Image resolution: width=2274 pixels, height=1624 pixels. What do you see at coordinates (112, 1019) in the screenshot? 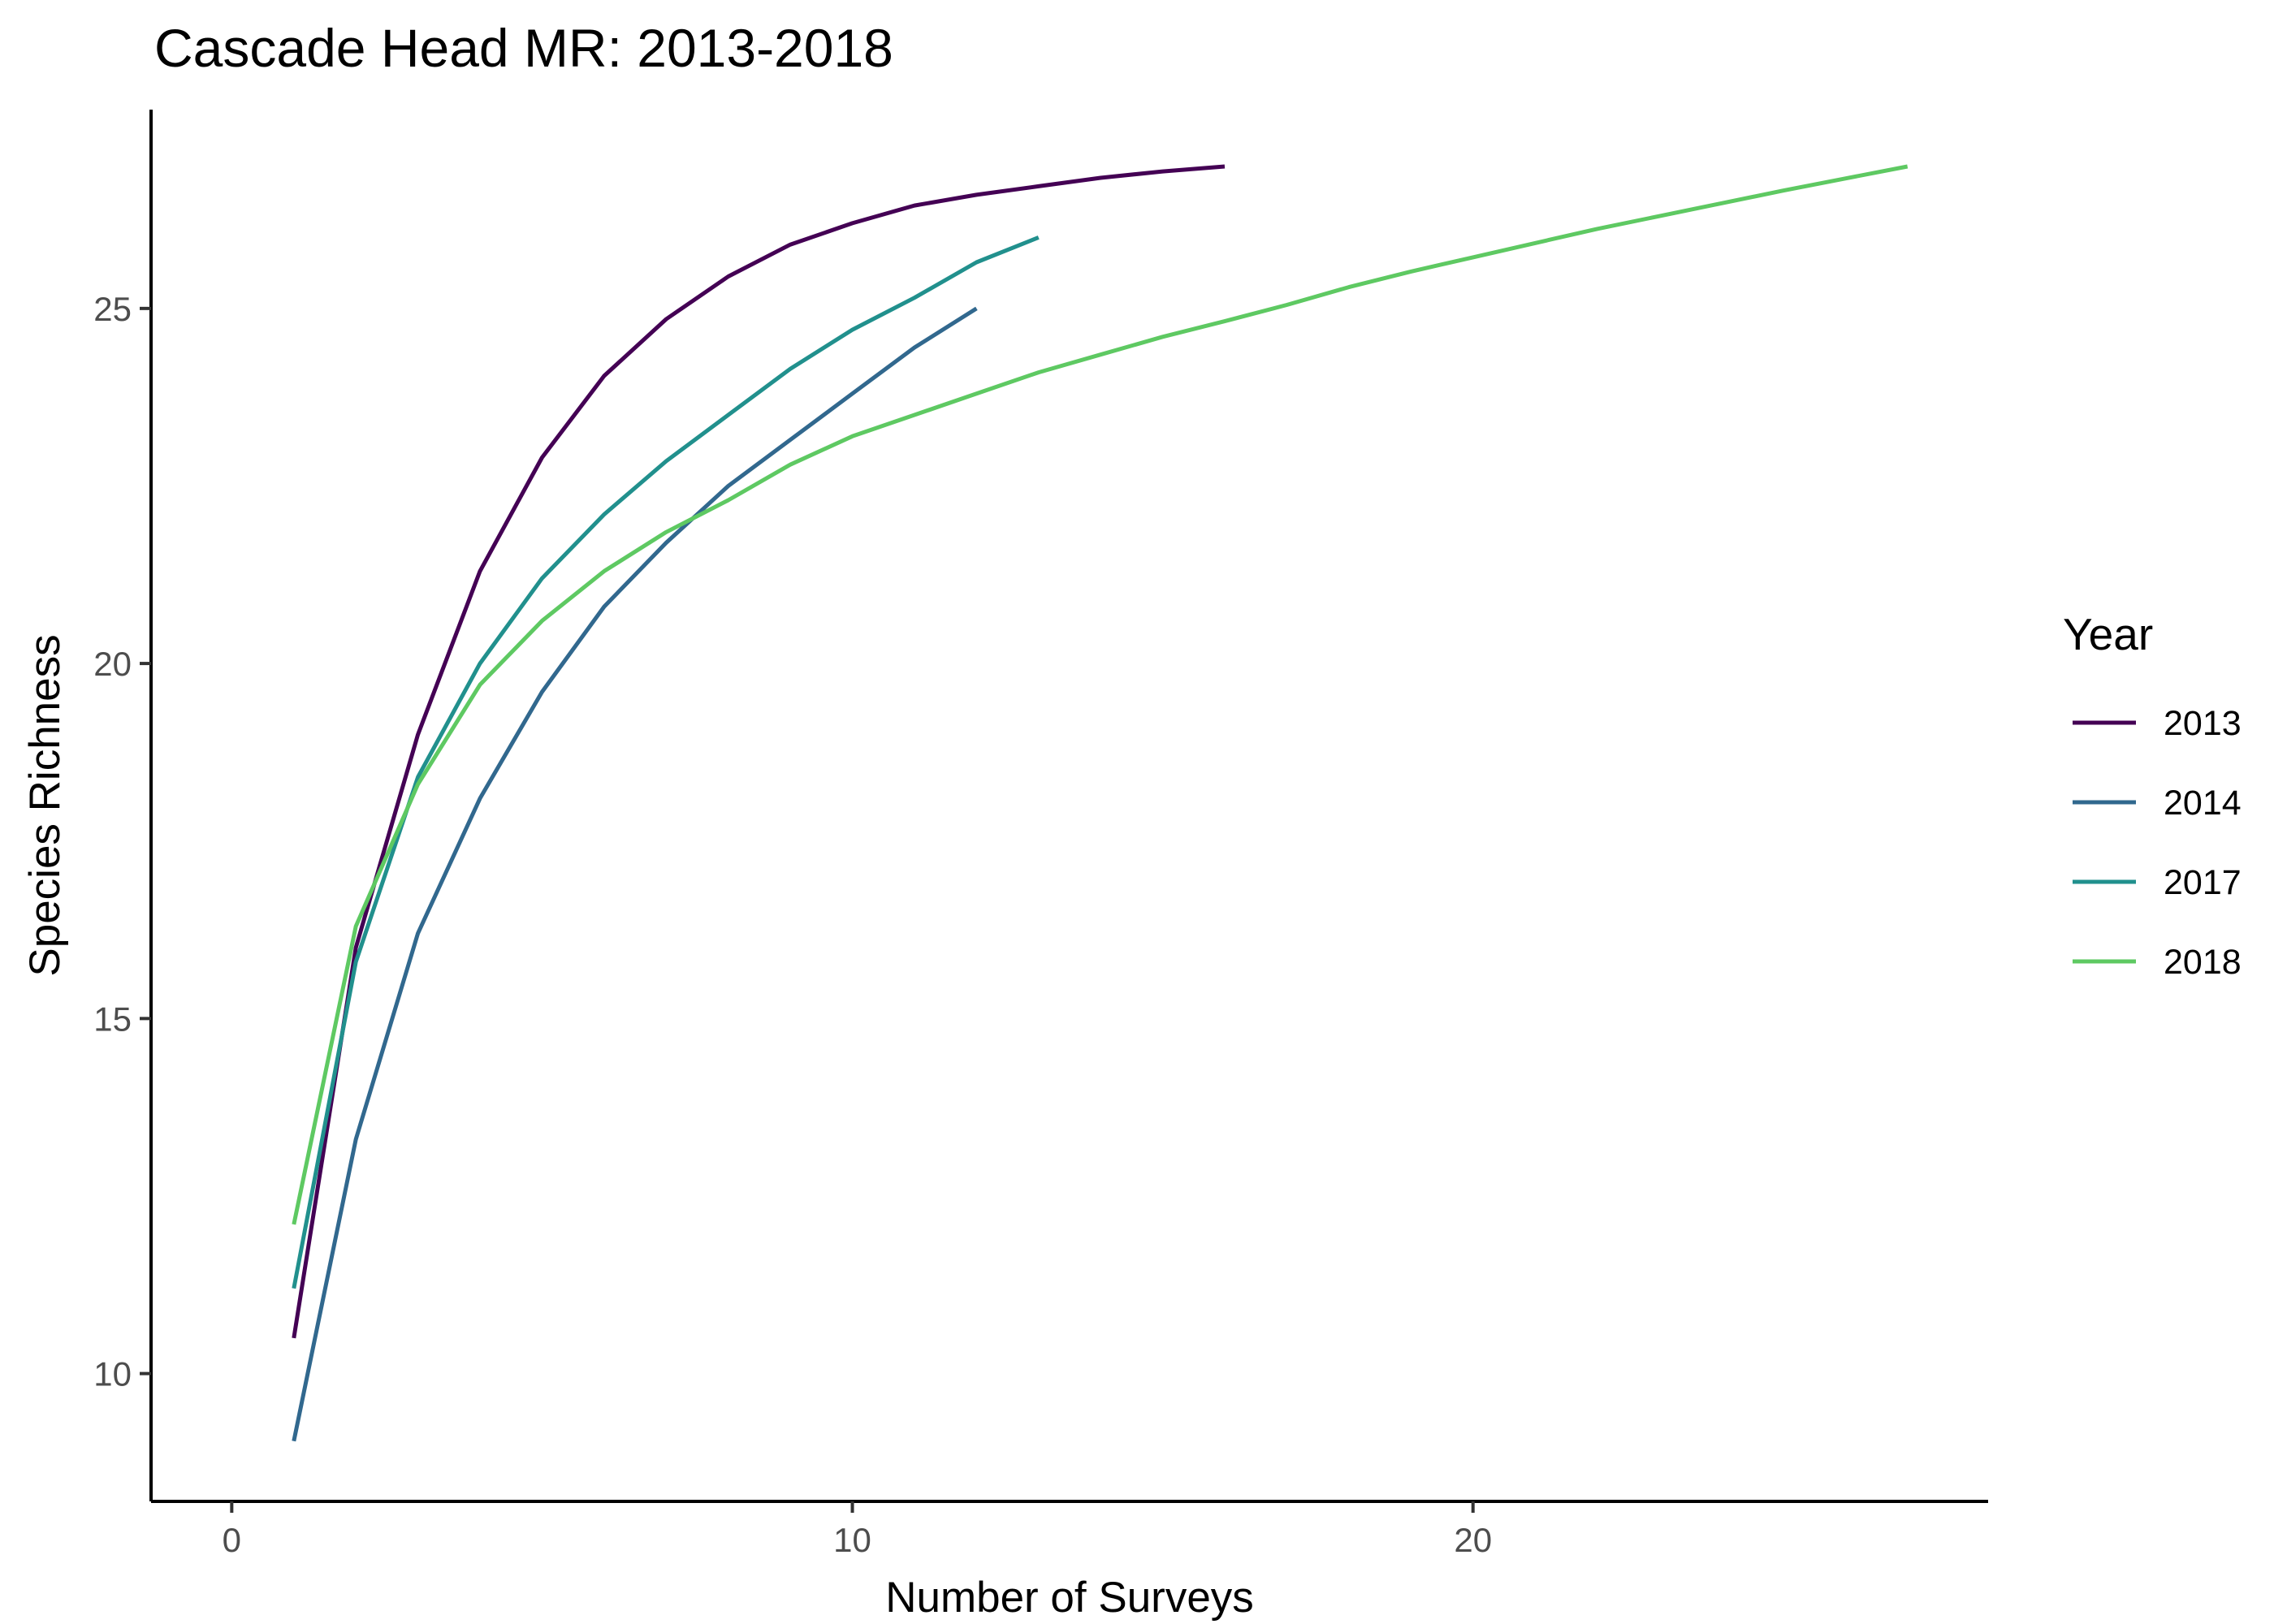
I see `y-tick-label: 15` at bounding box center [112, 1019].